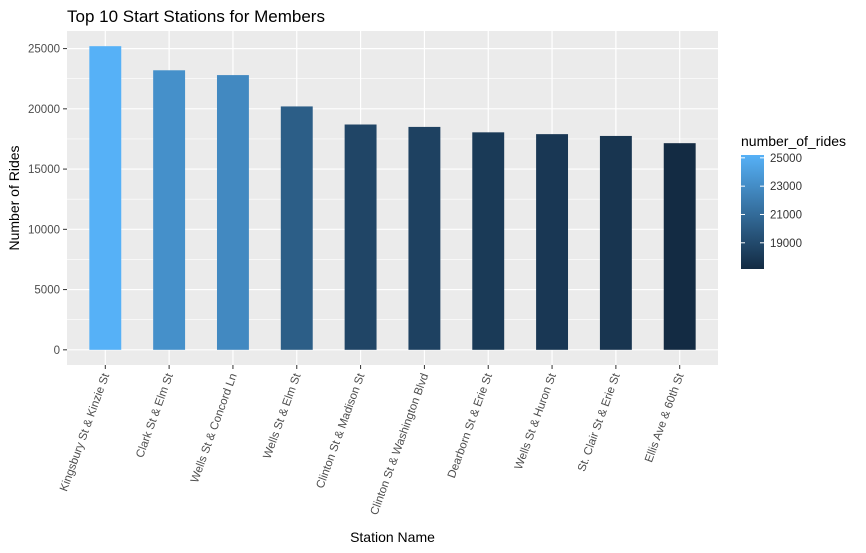 Image resolution: width=866 pixels, height=553 pixels. I want to click on x-tick-label: Wells St & Elm St, so click(283, 415).